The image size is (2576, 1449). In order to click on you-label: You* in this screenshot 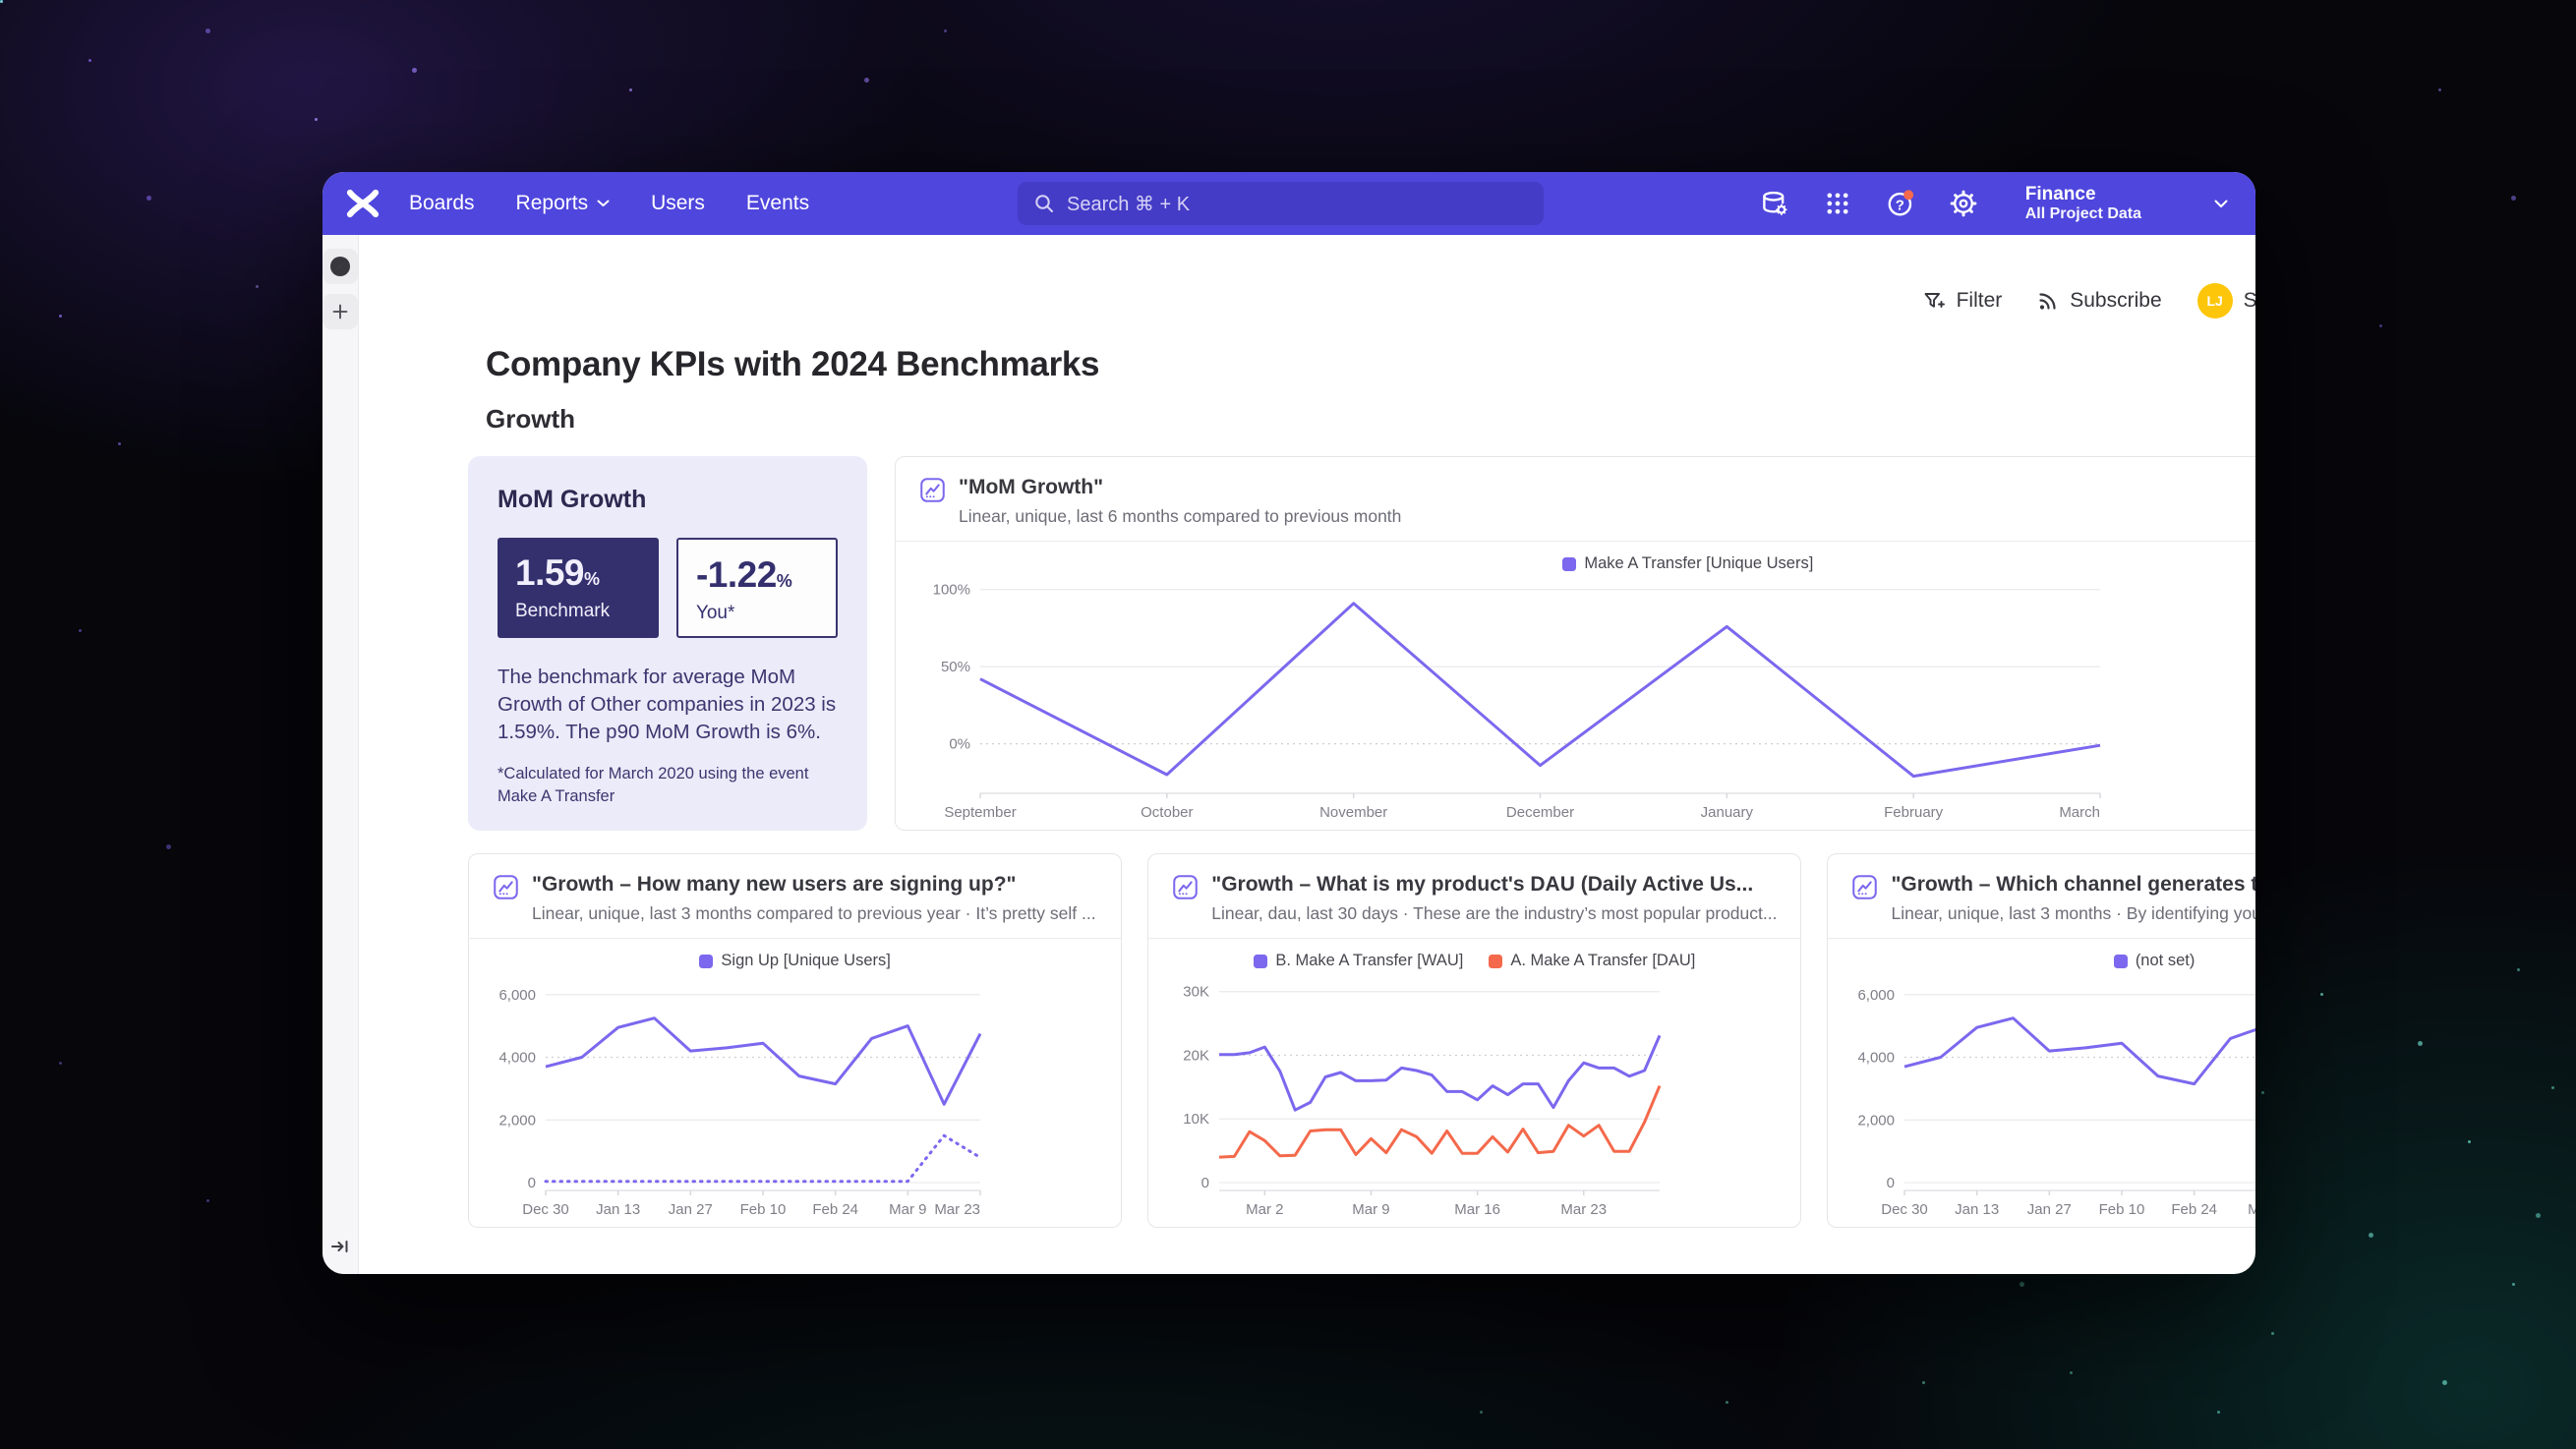, I will do `click(715, 613)`.